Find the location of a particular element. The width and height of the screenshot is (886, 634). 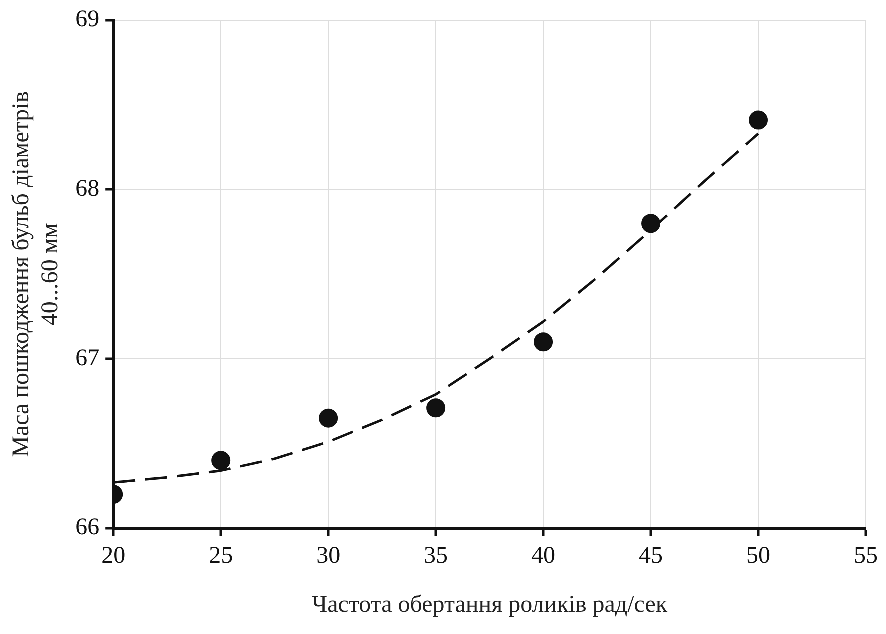

y-tick-label: 66 is located at coordinates (88, 527).